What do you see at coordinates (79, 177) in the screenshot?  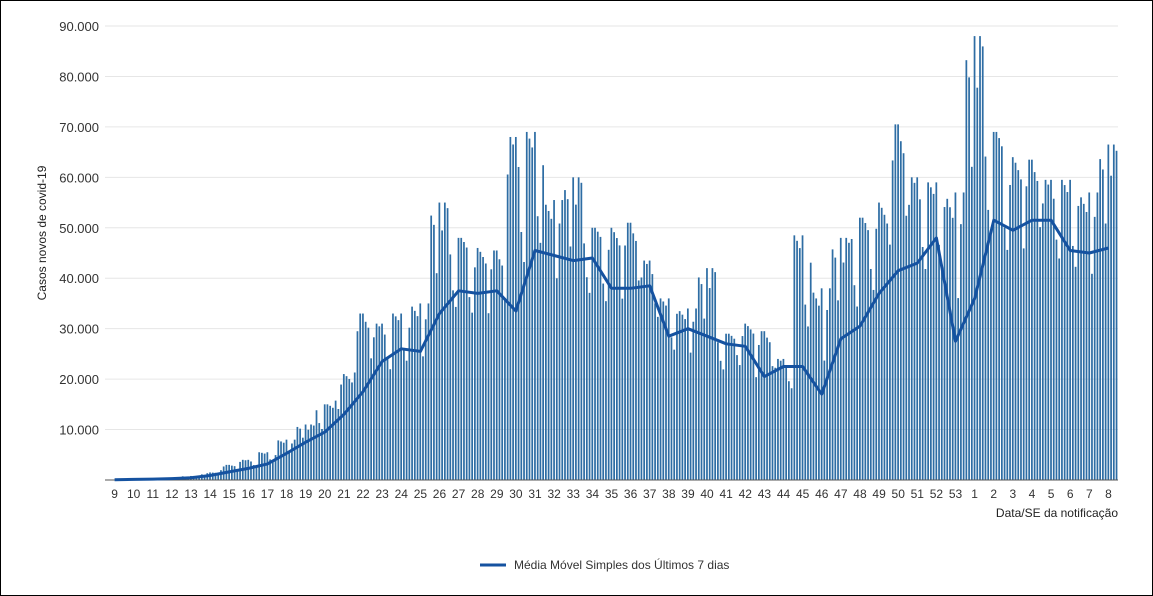 I see `y-tick-label: 60.000` at bounding box center [79, 177].